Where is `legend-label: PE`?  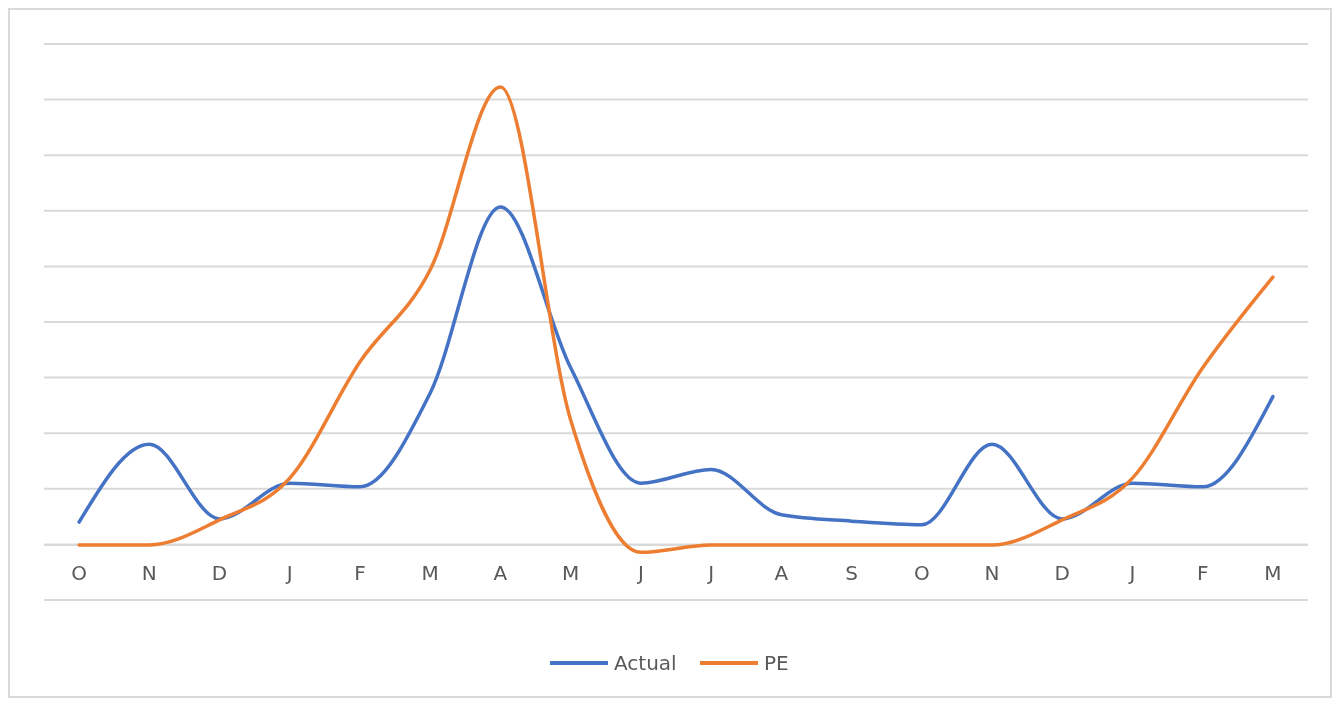 legend-label: PE is located at coordinates (776, 663).